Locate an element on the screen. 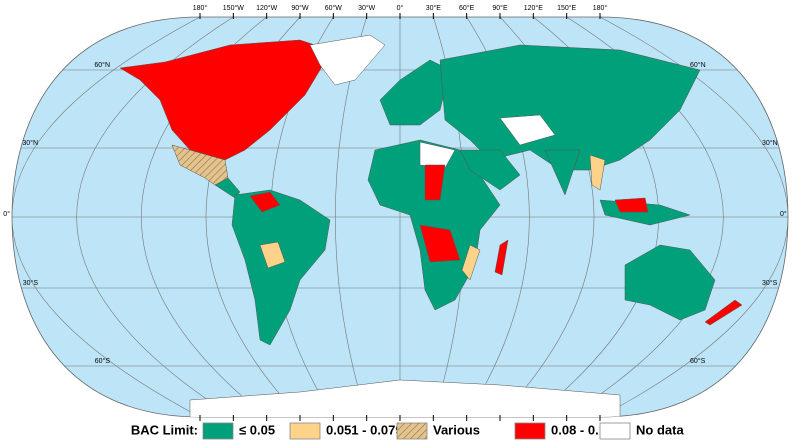 This screenshot has height=446, width=800. central-africa is located at coordinates (440, 243).